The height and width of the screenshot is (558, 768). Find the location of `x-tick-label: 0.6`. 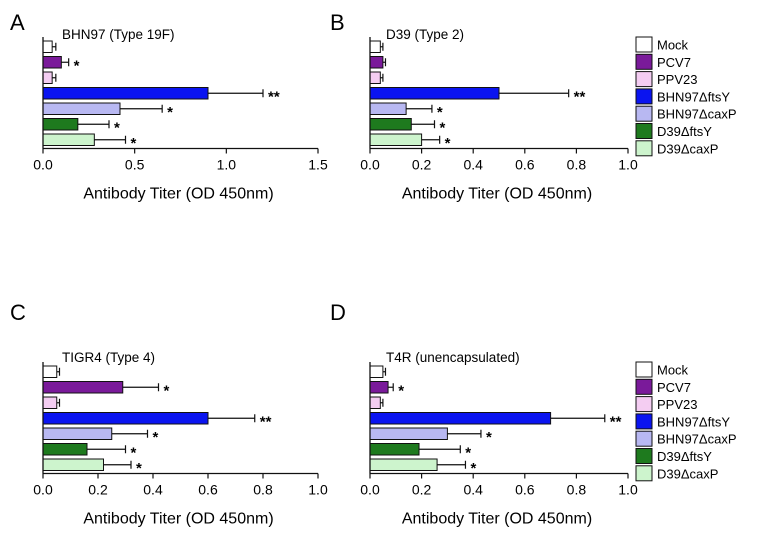

x-tick-label: 0.6 is located at coordinates (208, 490).